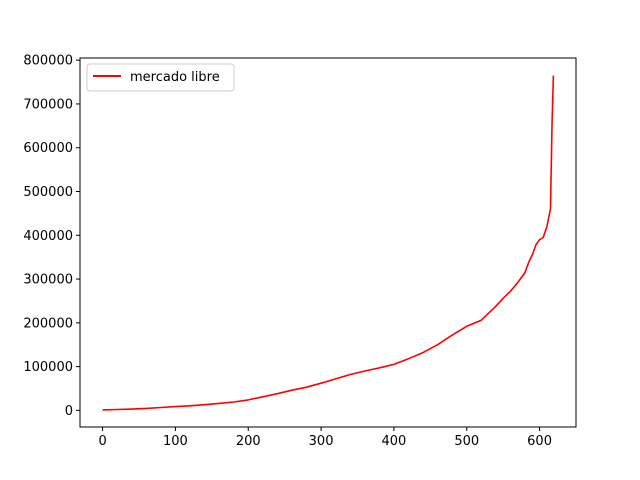 The width and height of the screenshot is (640, 480). What do you see at coordinates (175, 77) in the screenshot?
I see `legend-label: mercado libre` at bounding box center [175, 77].